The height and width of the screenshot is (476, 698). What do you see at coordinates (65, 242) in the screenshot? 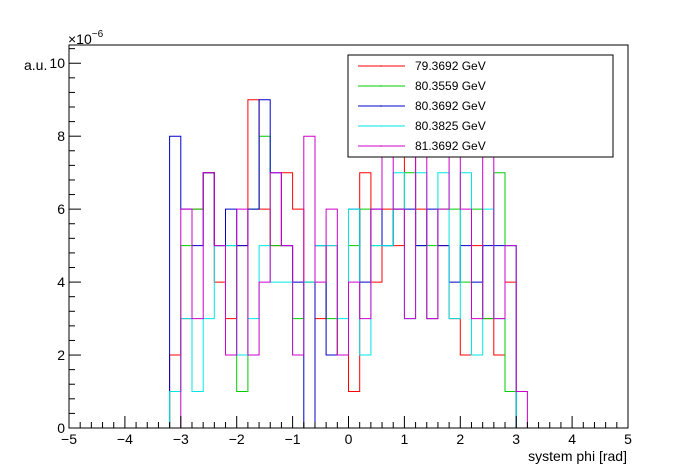
I see `y-axis: 0 2 4 6 8 10` at bounding box center [65, 242].